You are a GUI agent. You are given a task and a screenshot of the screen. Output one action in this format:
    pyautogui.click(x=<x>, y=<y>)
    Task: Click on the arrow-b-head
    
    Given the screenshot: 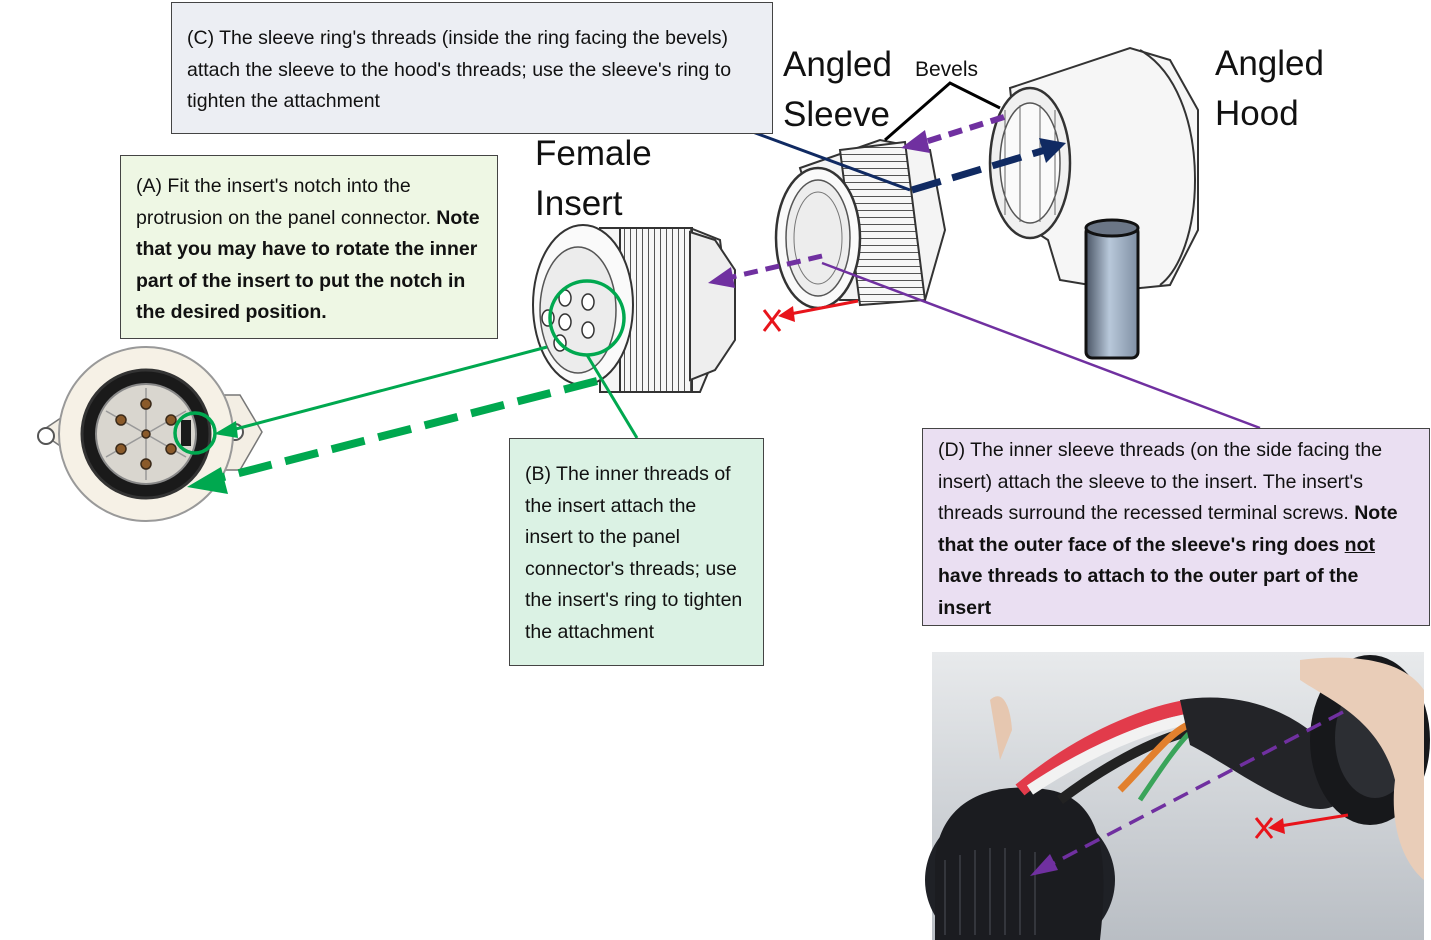 What is the action you would take?
    pyautogui.click(x=207, y=480)
    